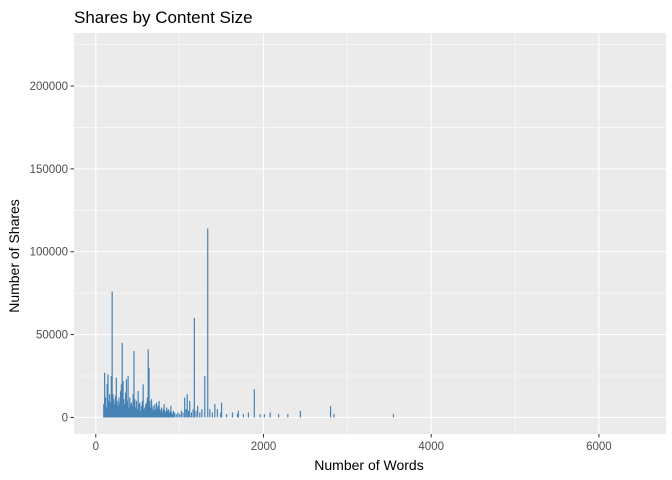  Describe the element at coordinates (52, 336) in the screenshot. I see `y-tick-label: 50000` at that location.